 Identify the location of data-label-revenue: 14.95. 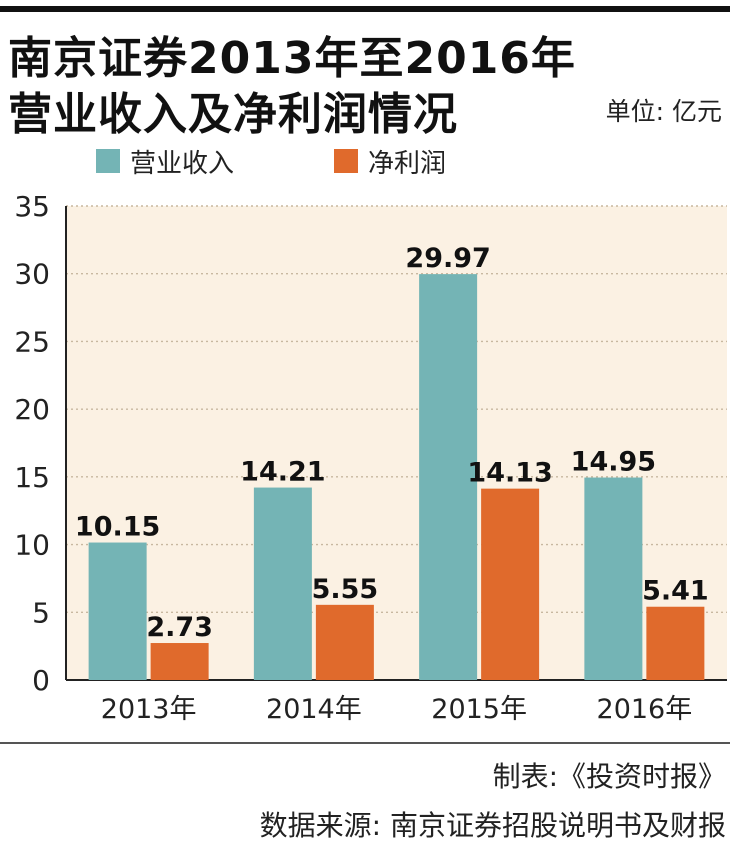
(613, 462).